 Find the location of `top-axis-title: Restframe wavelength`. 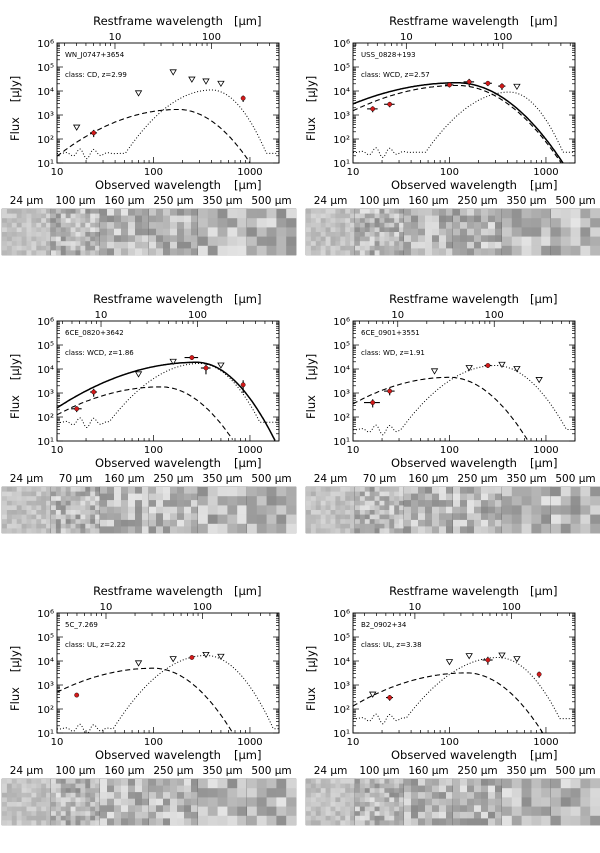

top-axis-title: Restframe wavelength is located at coordinates (158, 299).